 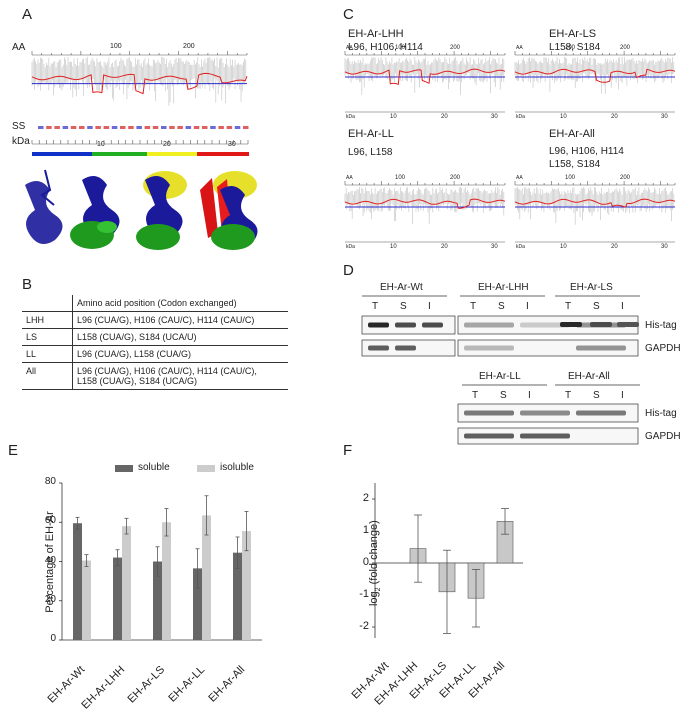 What do you see at coordinates (116, 46) in the screenshot?
I see `aa-tick-100: 100` at bounding box center [116, 46].